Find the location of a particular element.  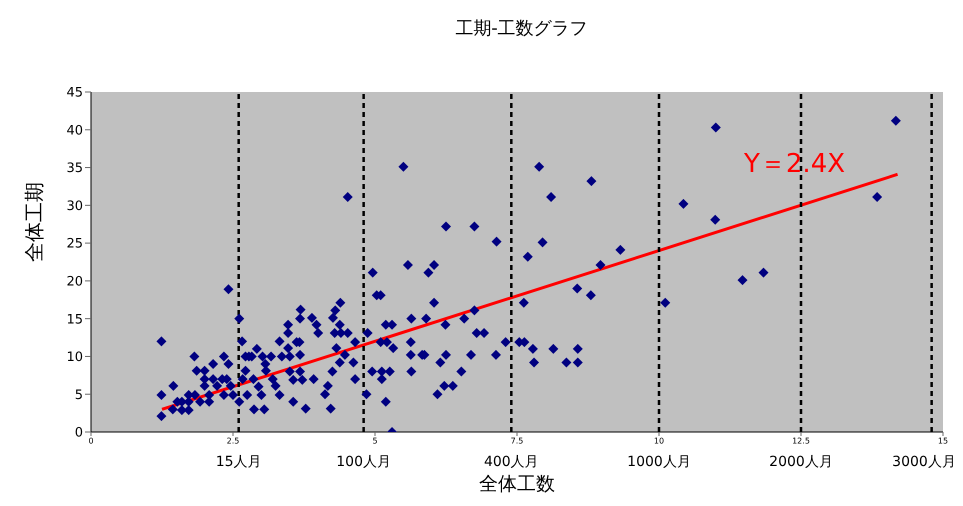

y-tick-label: 5 is located at coordinates (78, 395).